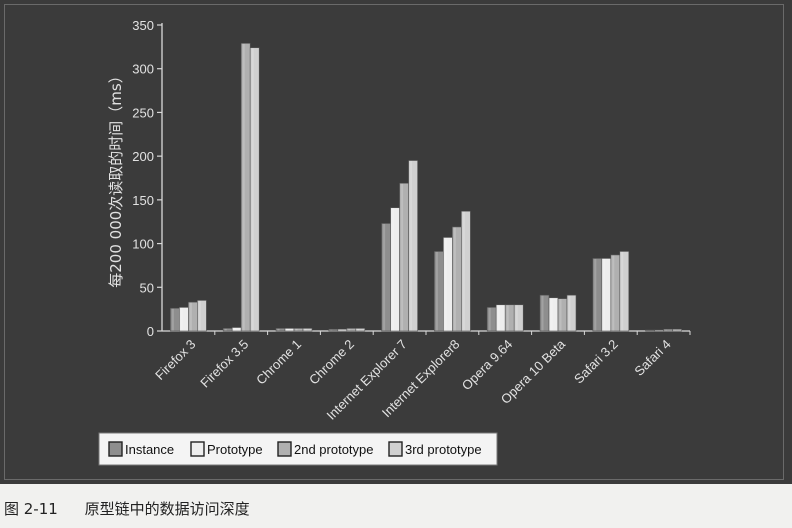 The width and height of the screenshot is (792, 528). Describe the element at coordinates (143, 244) in the screenshot. I see `y-tick-label: 100` at that location.